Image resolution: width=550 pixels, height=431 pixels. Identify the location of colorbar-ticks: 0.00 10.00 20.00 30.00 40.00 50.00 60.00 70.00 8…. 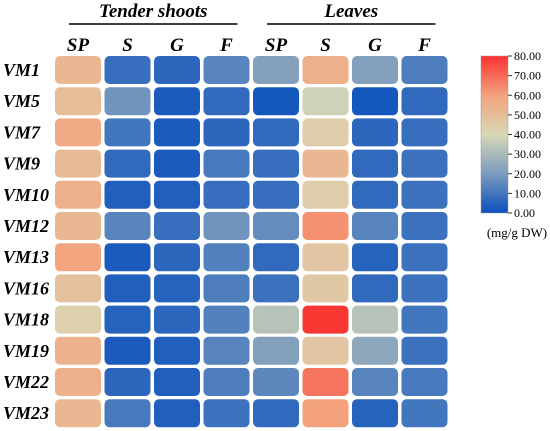
(524, 134).